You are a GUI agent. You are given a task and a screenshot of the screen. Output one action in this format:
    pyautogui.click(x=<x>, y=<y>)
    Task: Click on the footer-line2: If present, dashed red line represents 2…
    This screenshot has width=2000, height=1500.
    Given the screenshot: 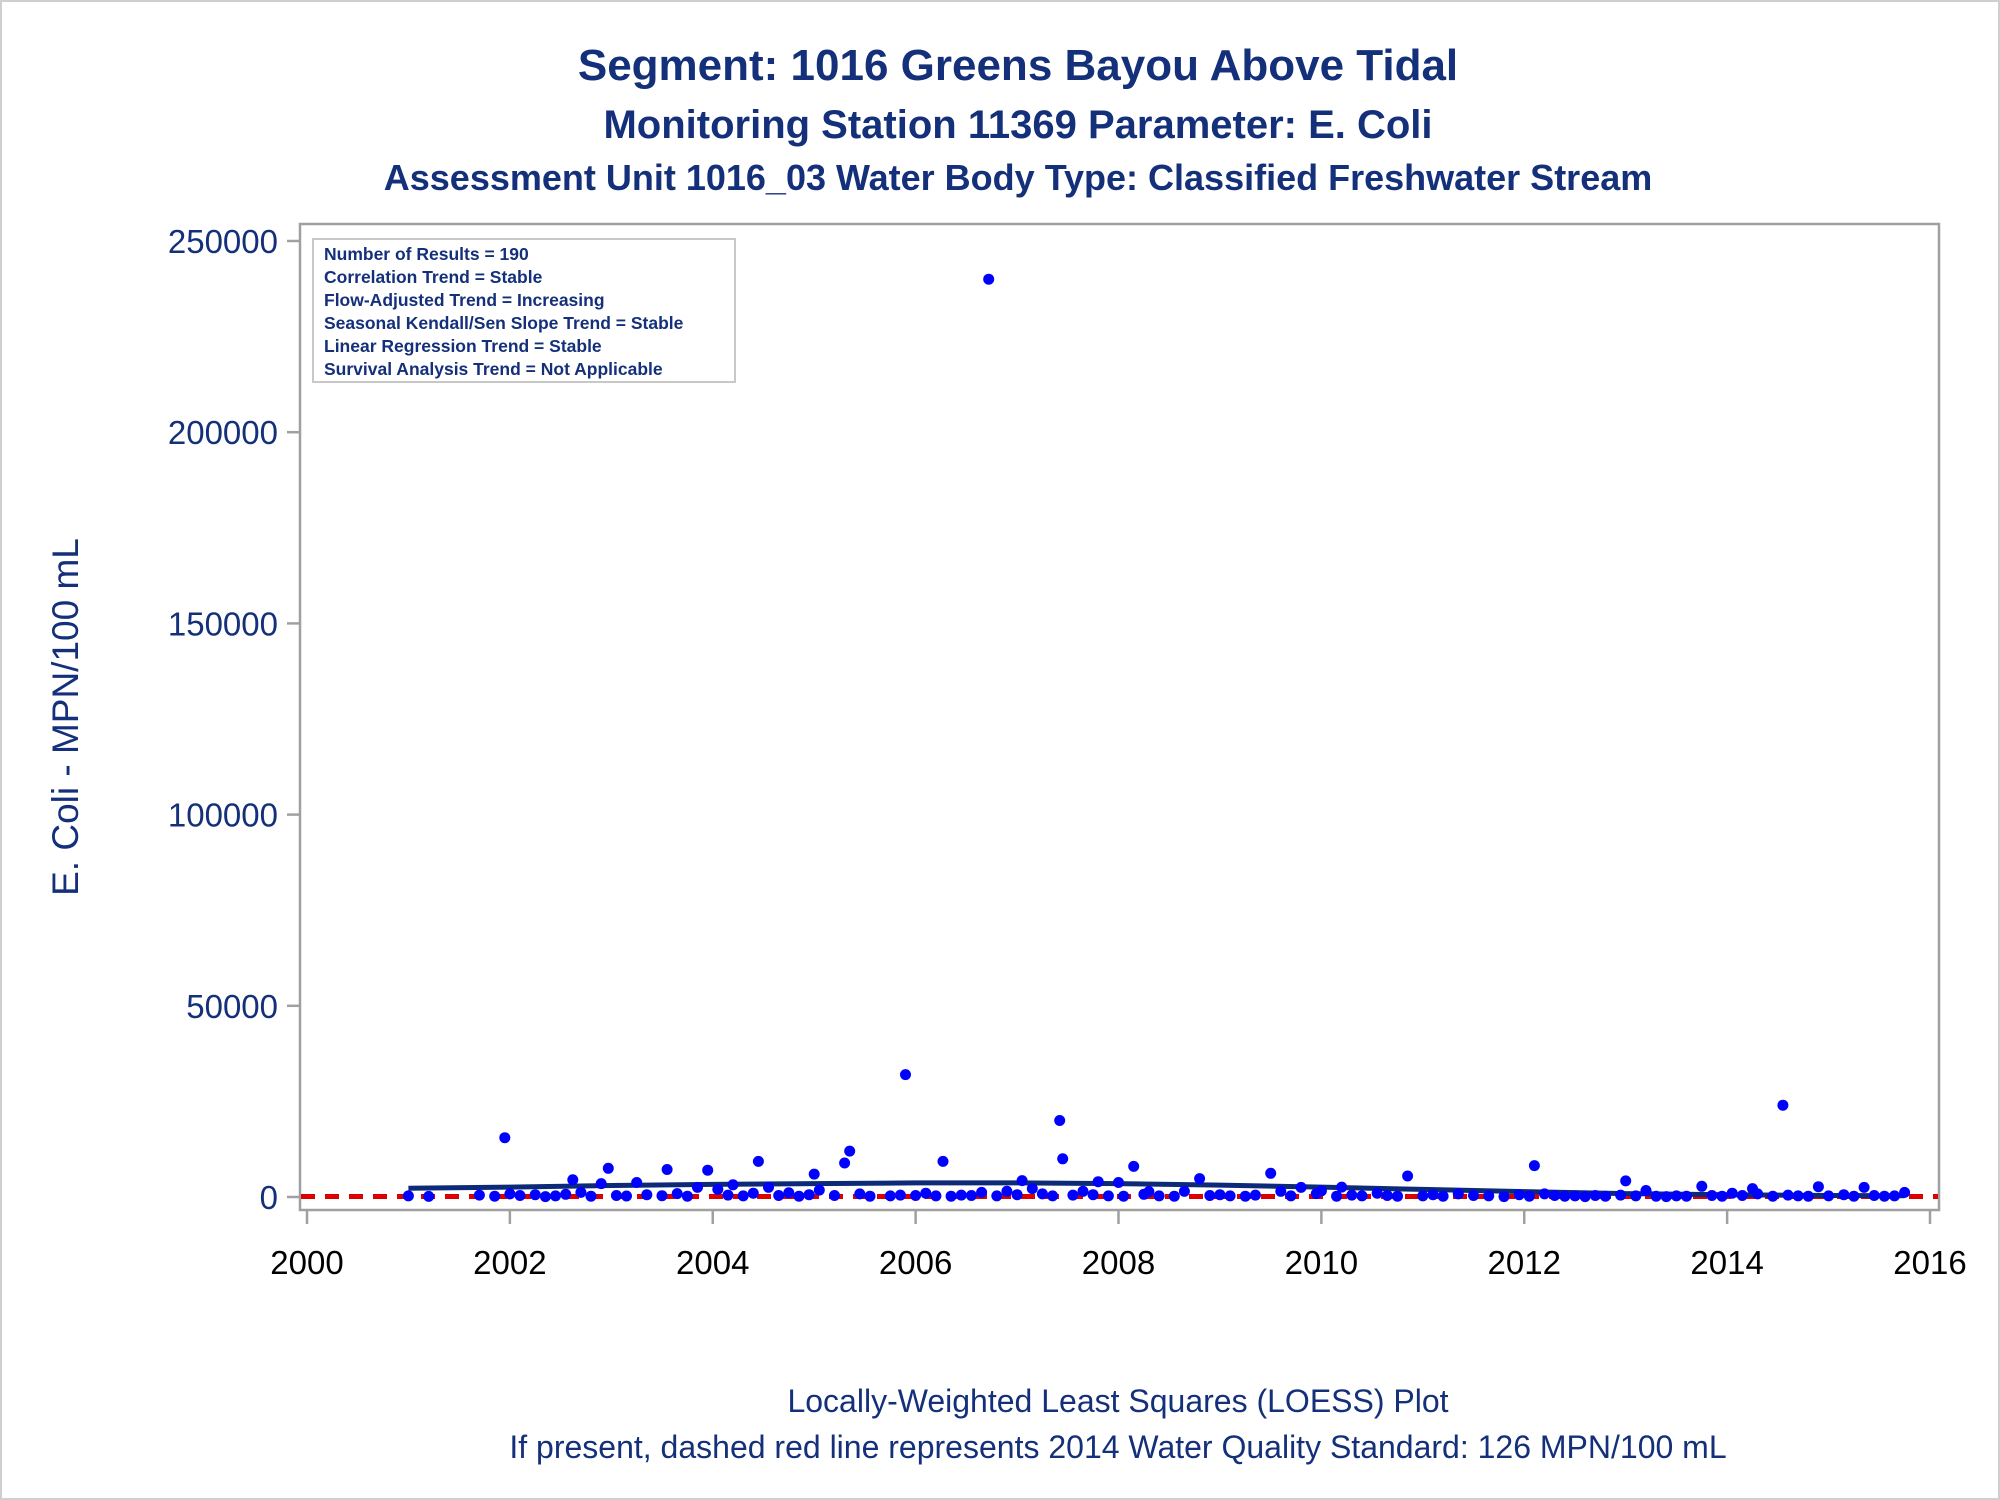 What is the action you would take?
    pyautogui.click(x=1117, y=1447)
    